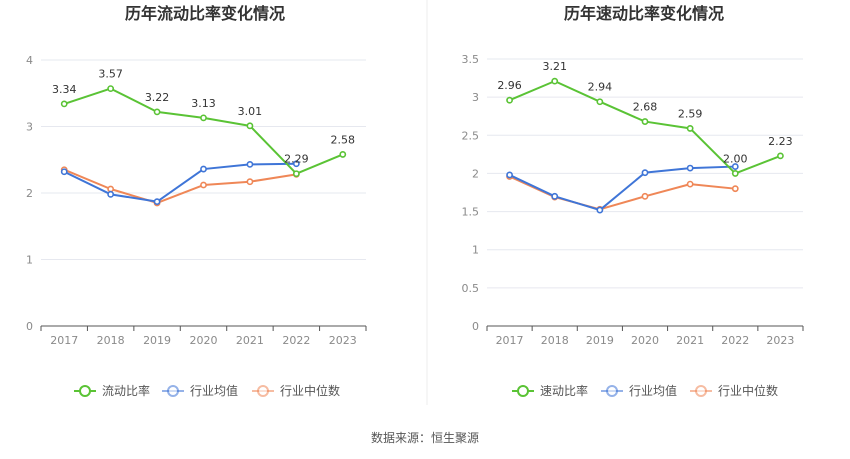  What do you see at coordinates (157, 97) in the screenshot?
I see `data-label: 3.22` at bounding box center [157, 97].